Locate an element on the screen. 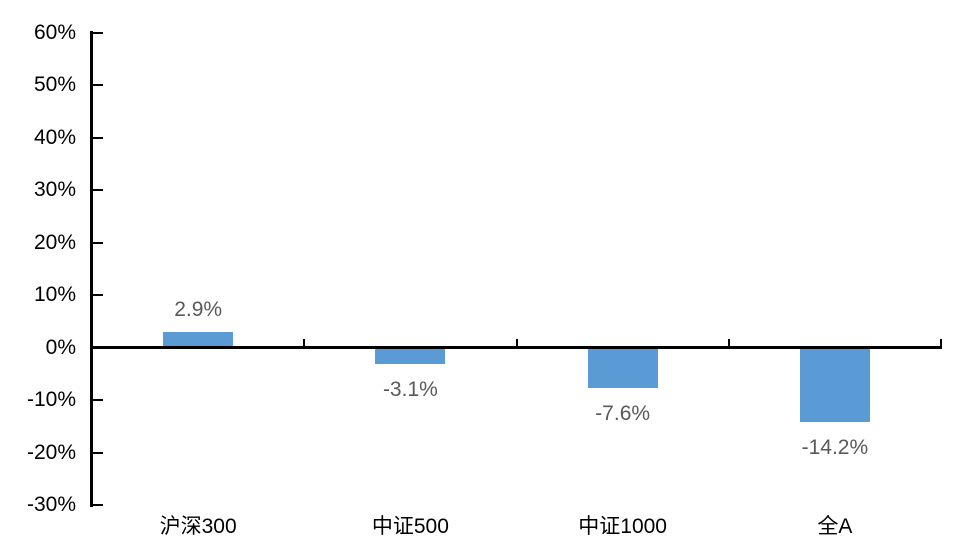  y-axis-tick-label: 20% is located at coordinates (54, 242).